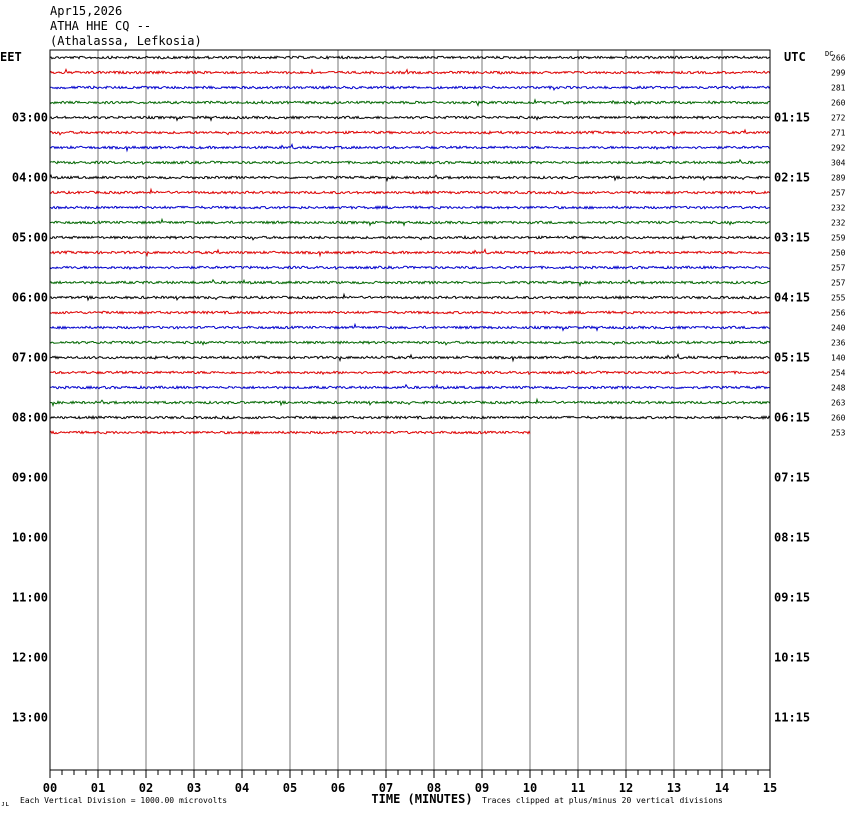 The image size is (850, 814). What do you see at coordinates (838, 178) in the screenshot?
I see `dc-value-9: 289` at bounding box center [838, 178].